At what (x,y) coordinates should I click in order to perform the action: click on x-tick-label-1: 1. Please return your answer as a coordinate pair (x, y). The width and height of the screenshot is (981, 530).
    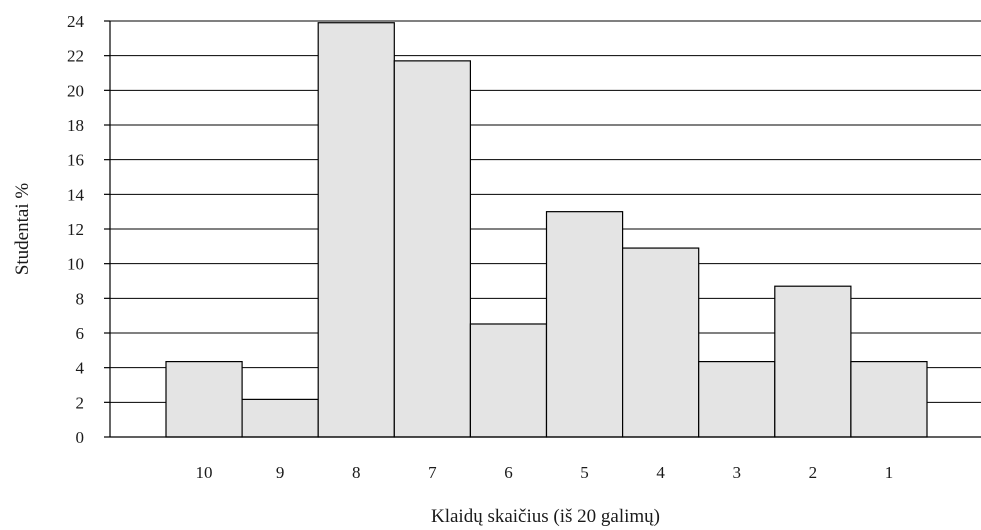
    Looking at the image, I should click on (889, 472).